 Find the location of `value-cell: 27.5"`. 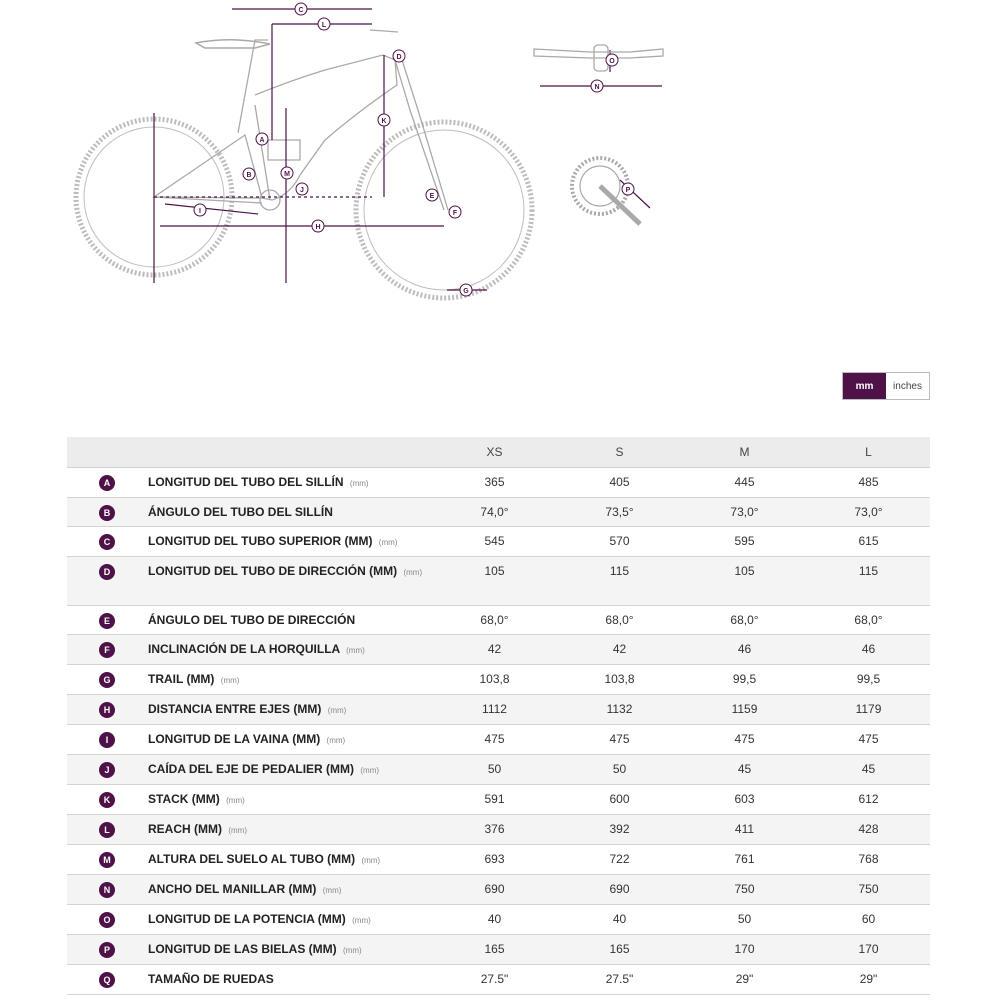

value-cell: 27.5" is located at coordinates (619, 979).